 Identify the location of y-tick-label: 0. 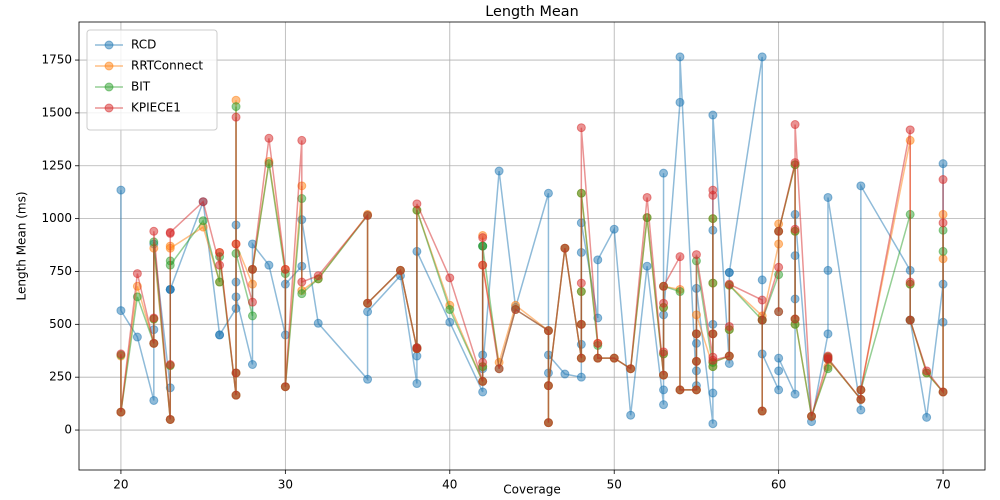
(68, 430).